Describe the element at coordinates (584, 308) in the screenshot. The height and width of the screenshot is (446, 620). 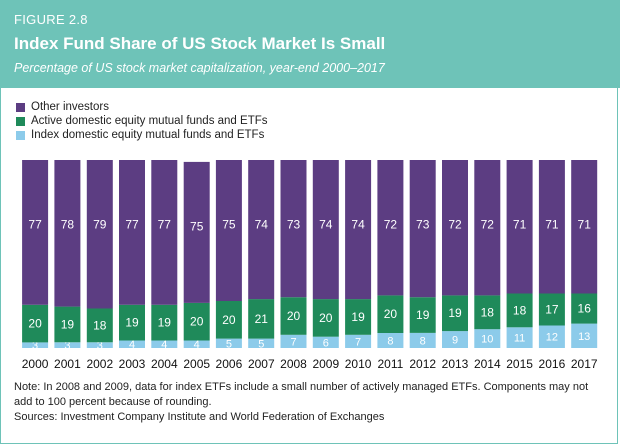
I see `bar-segment-active-2017` at that location.